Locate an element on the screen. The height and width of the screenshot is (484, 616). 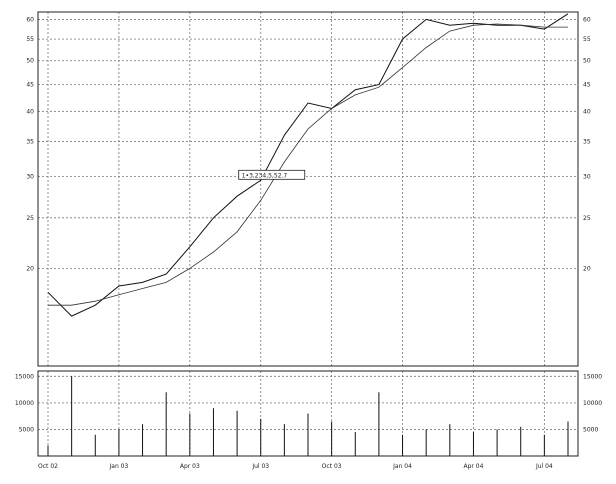
volume-y-tick-label-left: 5000 is located at coordinates (26, 429).